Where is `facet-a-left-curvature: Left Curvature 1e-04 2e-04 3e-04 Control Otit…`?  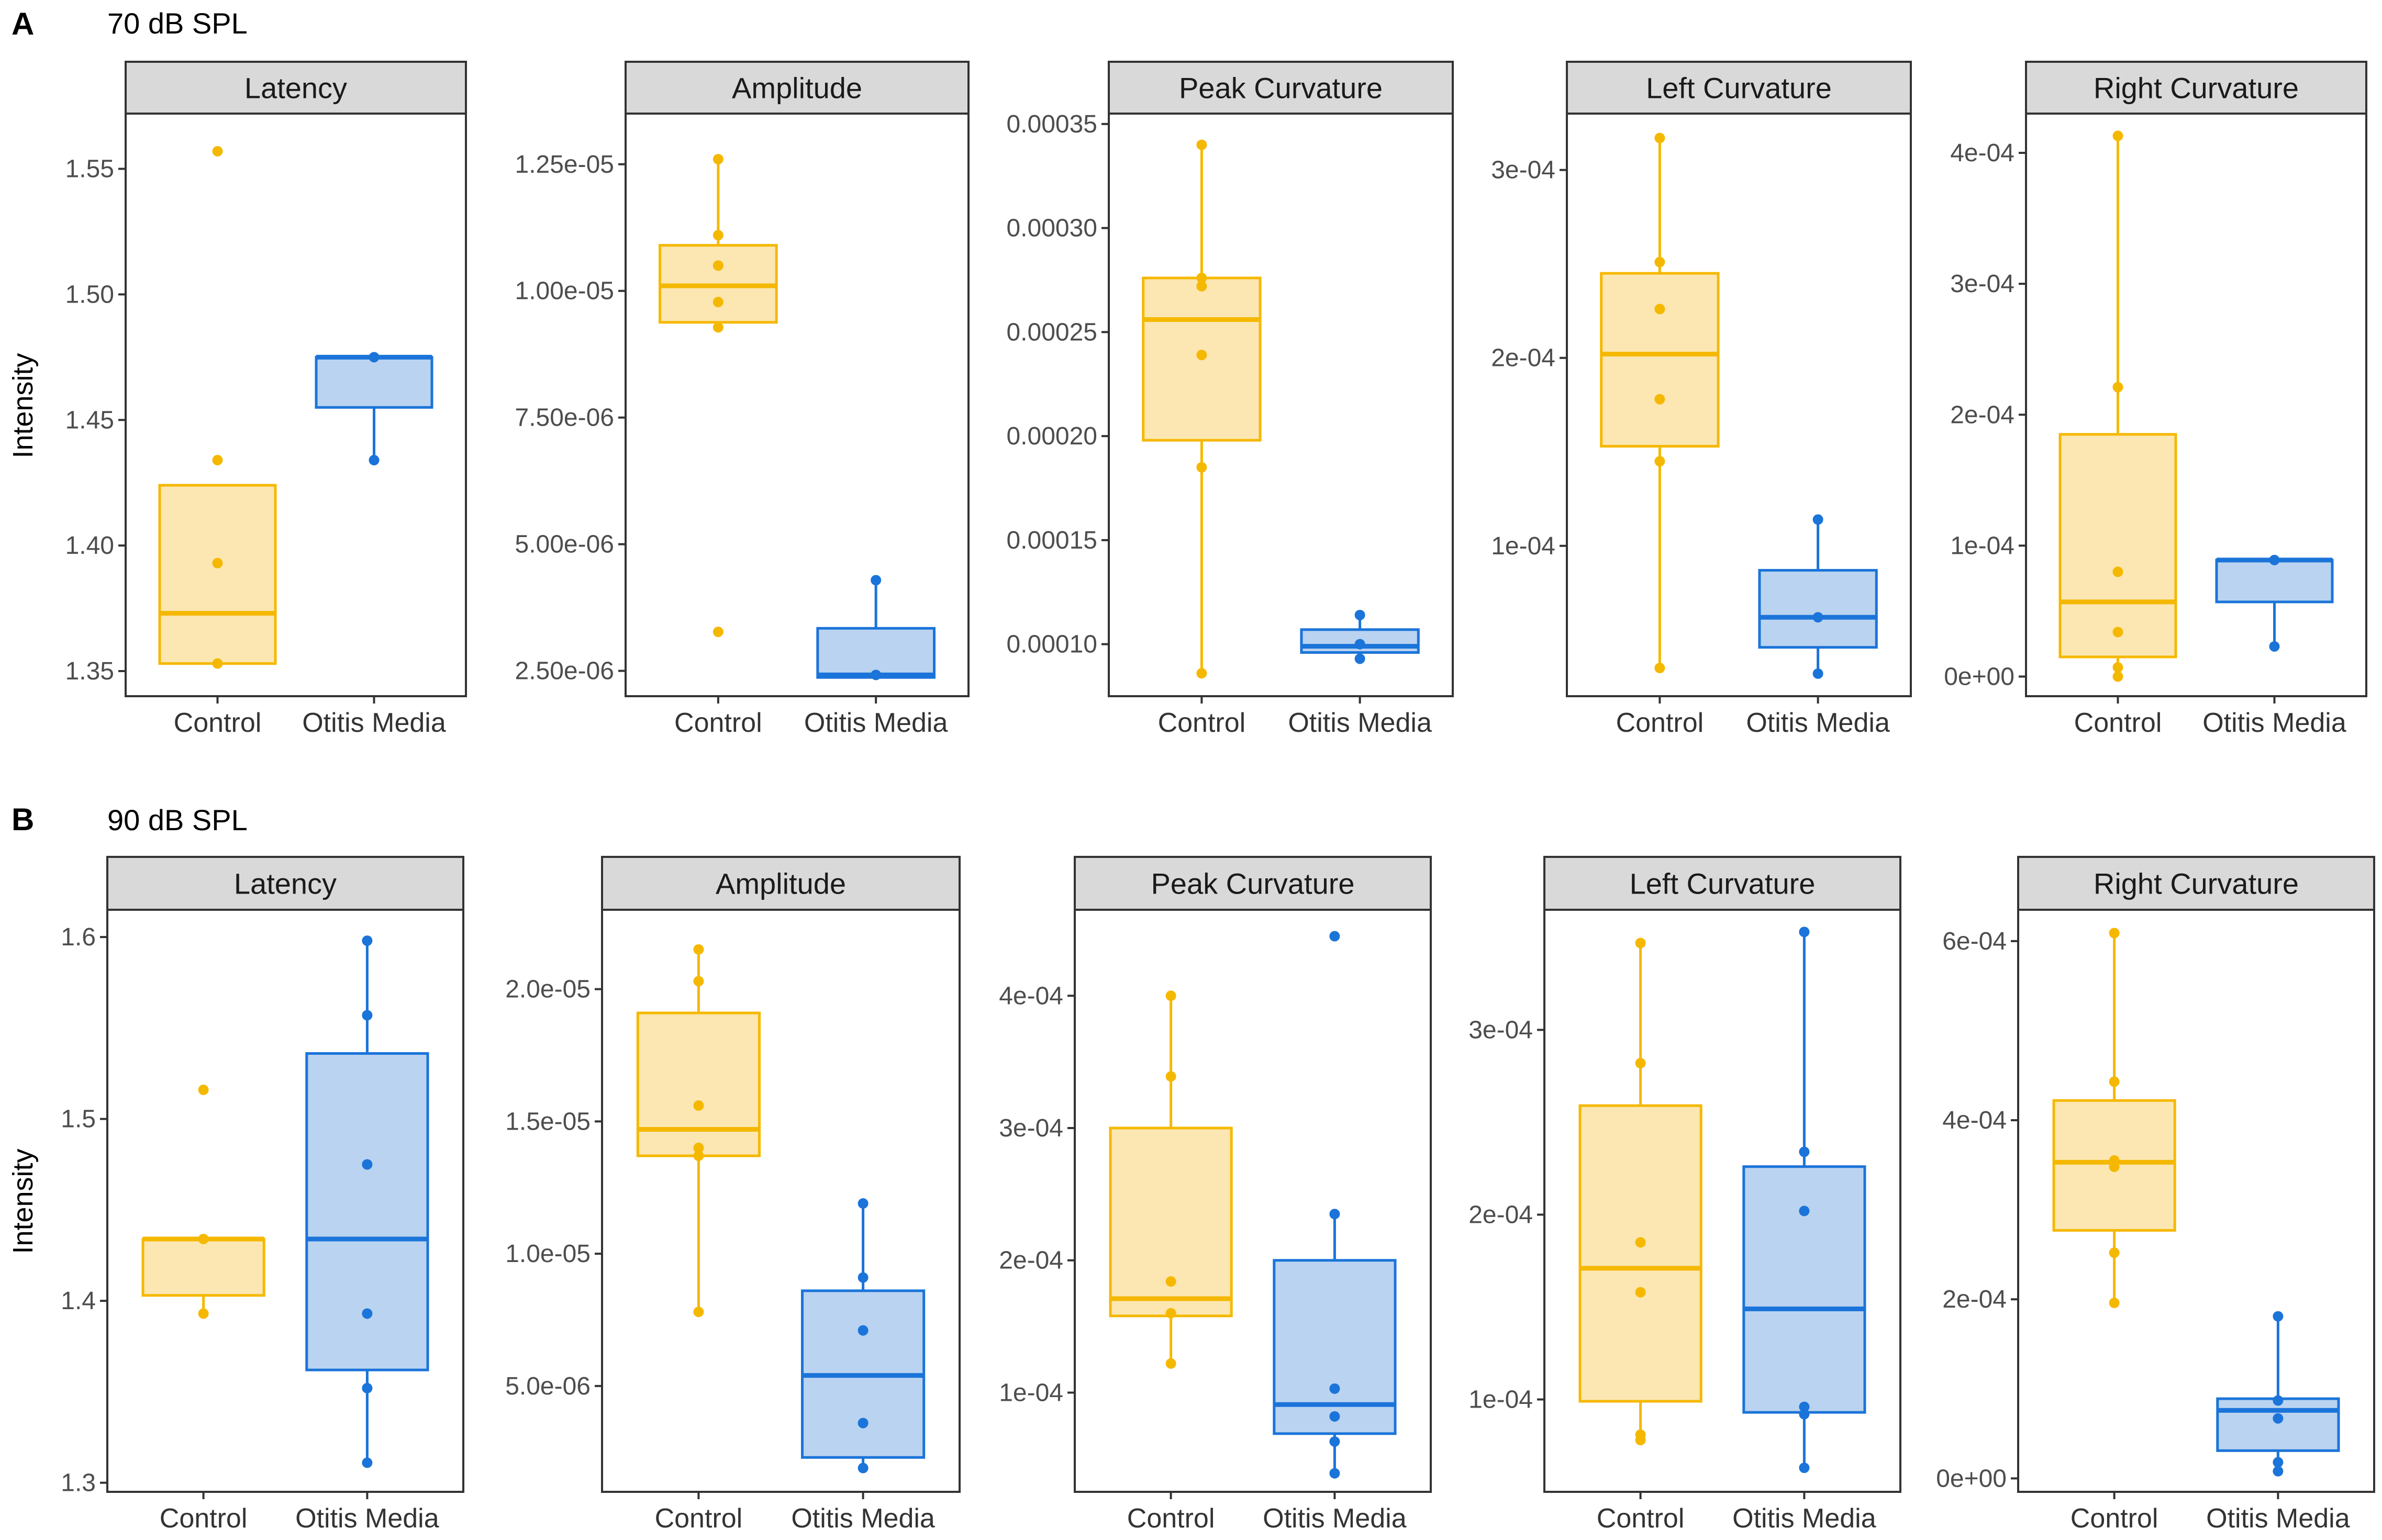
facet-a-left-curvature: Left Curvature 1e-04 2e-04 3e-04 Control Otit… is located at coordinates (1701, 399).